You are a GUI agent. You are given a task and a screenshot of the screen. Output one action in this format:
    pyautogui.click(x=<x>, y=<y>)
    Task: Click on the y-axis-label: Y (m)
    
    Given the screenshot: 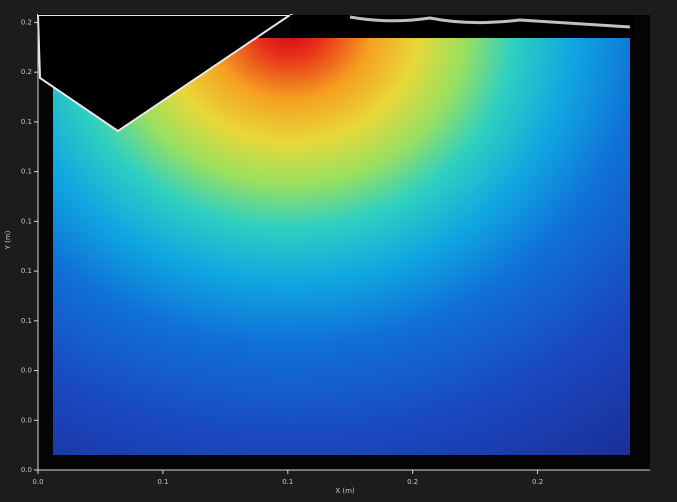 What is the action you would take?
    pyautogui.click(x=8, y=240)
    